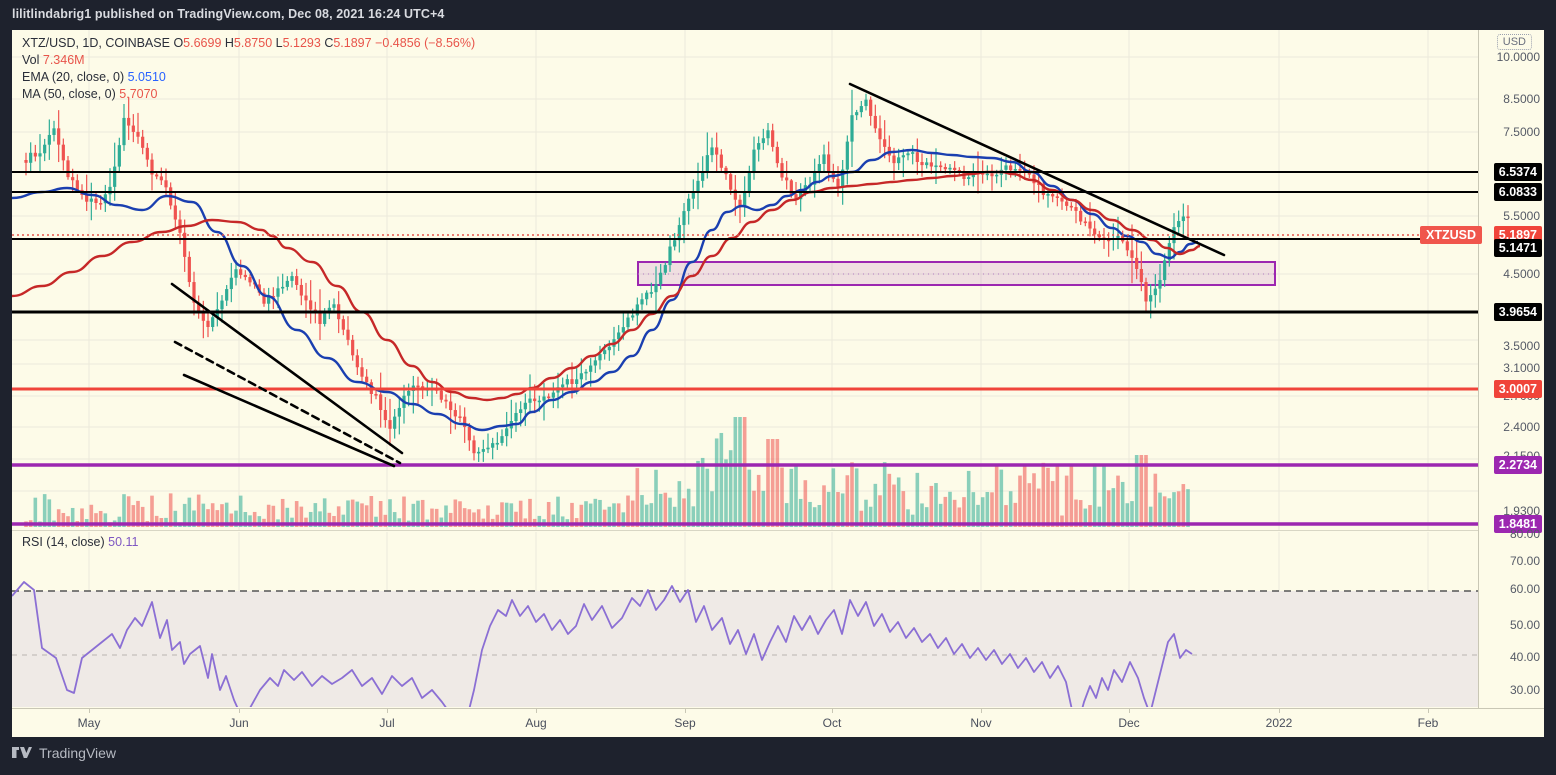 The image size is (1556, 775). What do you see at coordinates (832, 723) in the screenshot?
I see `time-axis-label: Oct` at bounding box center [832, 723].